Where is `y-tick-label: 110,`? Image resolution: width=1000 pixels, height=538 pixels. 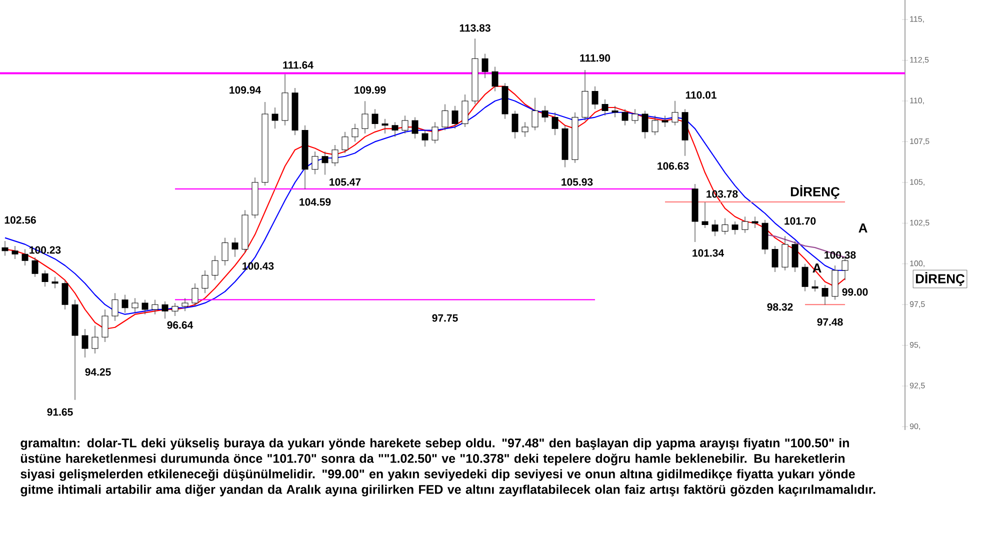 y-tick-label: 110, is located at coordinates (917, 101).